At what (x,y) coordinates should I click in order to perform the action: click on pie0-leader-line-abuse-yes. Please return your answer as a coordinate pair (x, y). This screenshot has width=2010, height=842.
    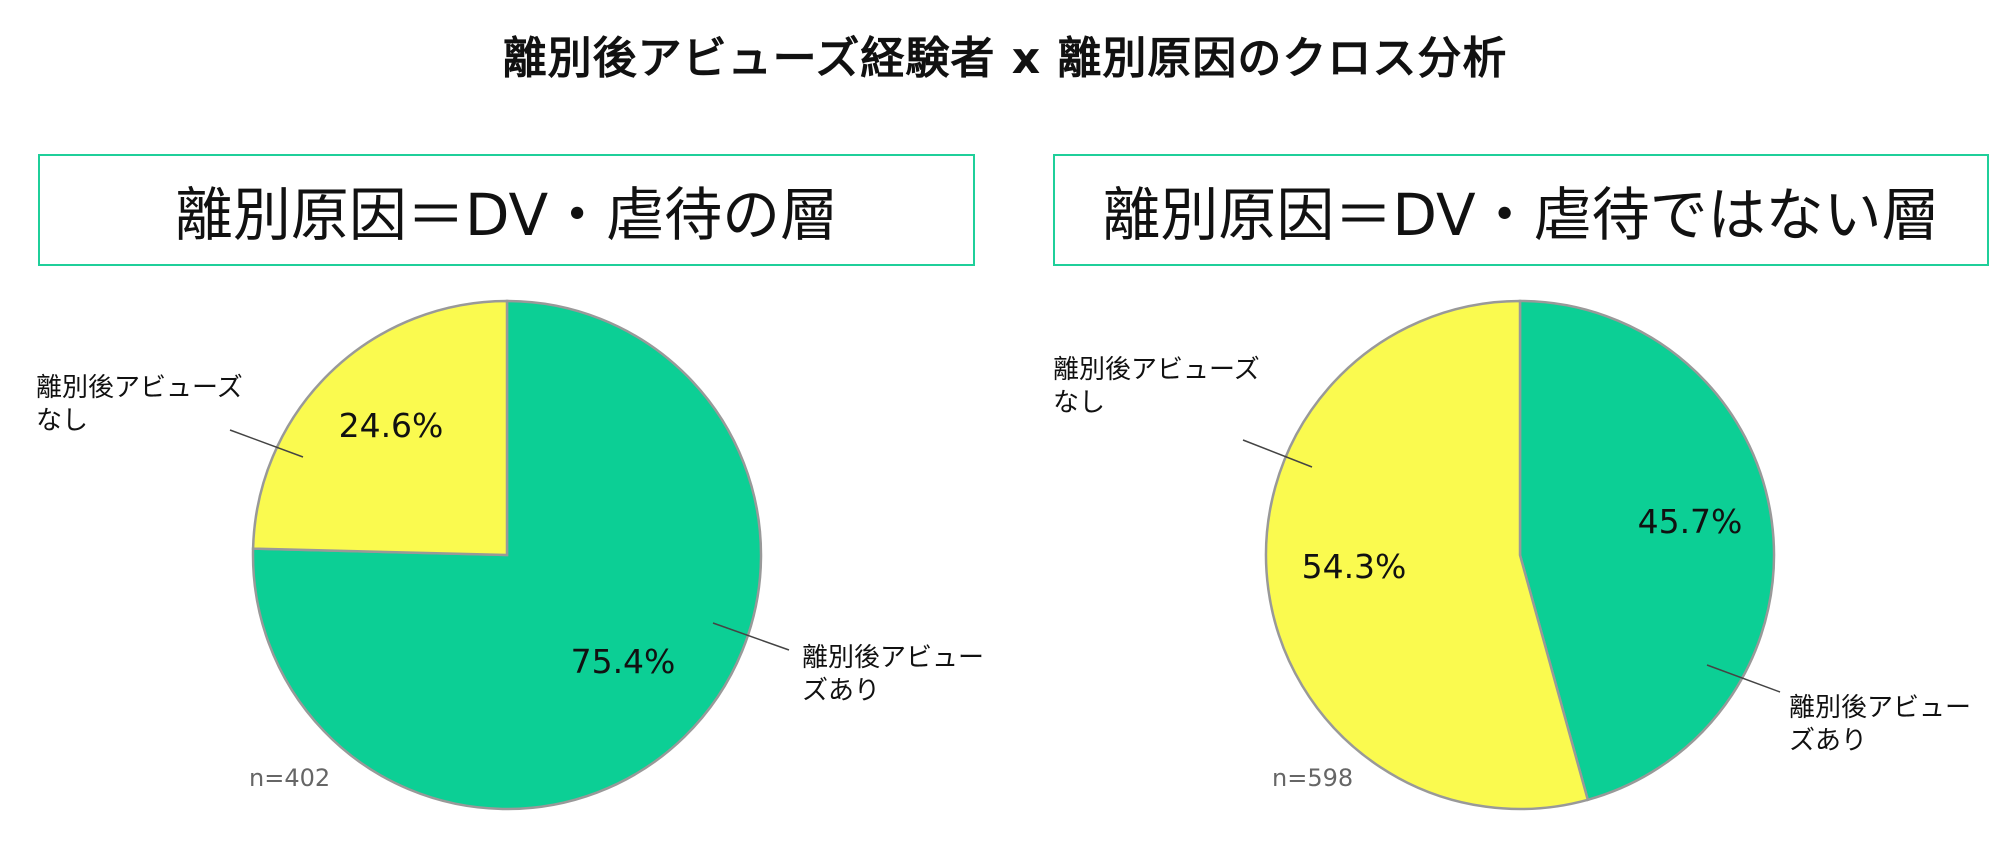
    Looking at the image, I should click on (751, 636).